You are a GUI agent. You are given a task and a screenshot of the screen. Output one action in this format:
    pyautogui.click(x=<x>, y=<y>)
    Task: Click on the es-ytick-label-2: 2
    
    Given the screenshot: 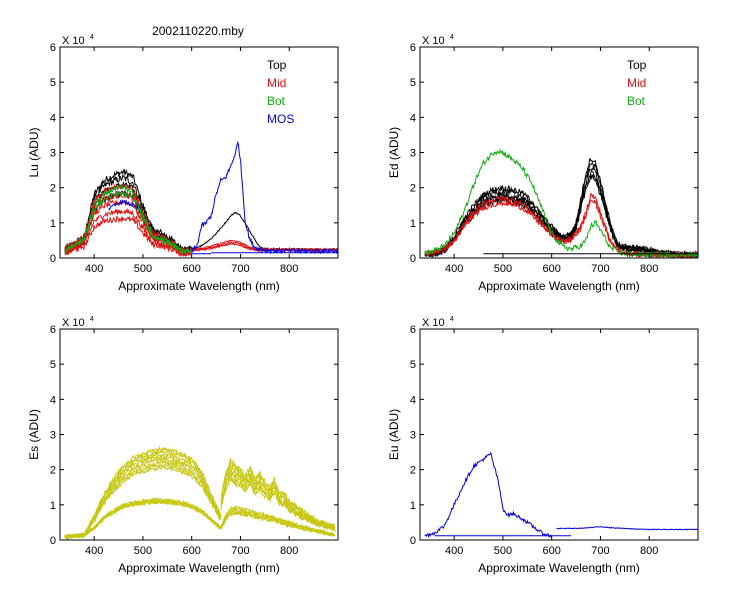 What is the action you would take?
    pyautogui.click(x=53, y=471)
    